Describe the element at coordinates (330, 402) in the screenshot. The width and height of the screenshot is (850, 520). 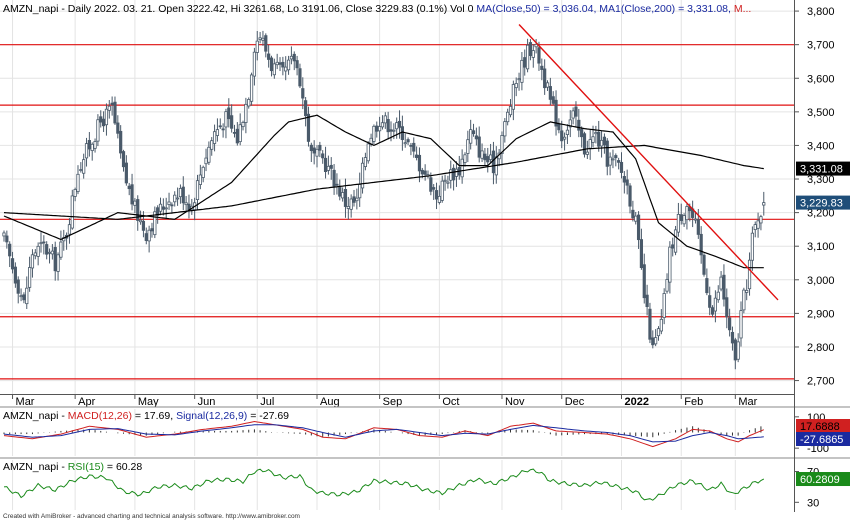
I see `price-x-tick-label: Aug` at that location.